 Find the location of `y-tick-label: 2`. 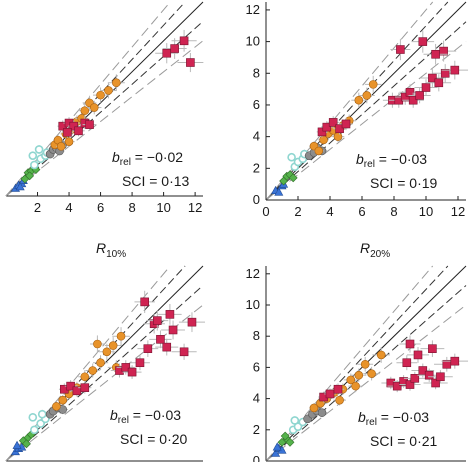

y-tick-label: 2 is located at coordinates (256, 429).